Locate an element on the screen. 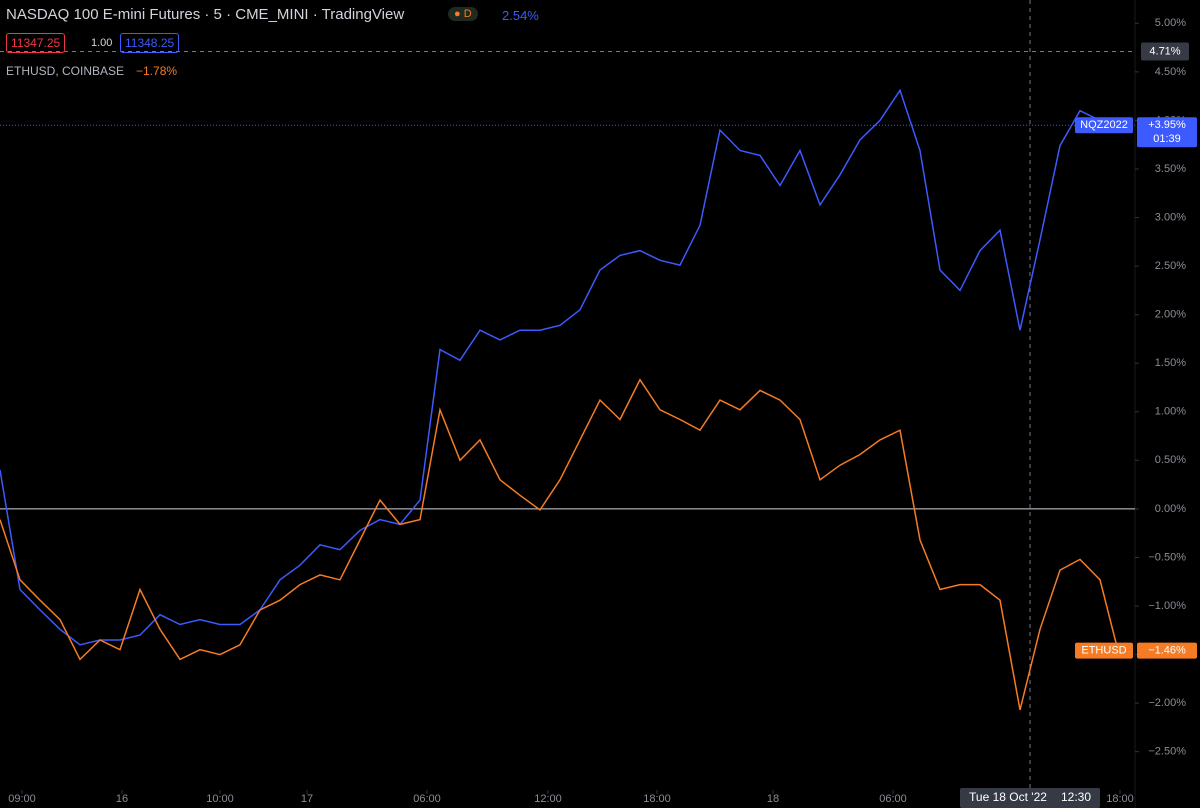 The image size is (1200, 808). crosshair-time: 12:30 is located at coordinates (1076, 797).